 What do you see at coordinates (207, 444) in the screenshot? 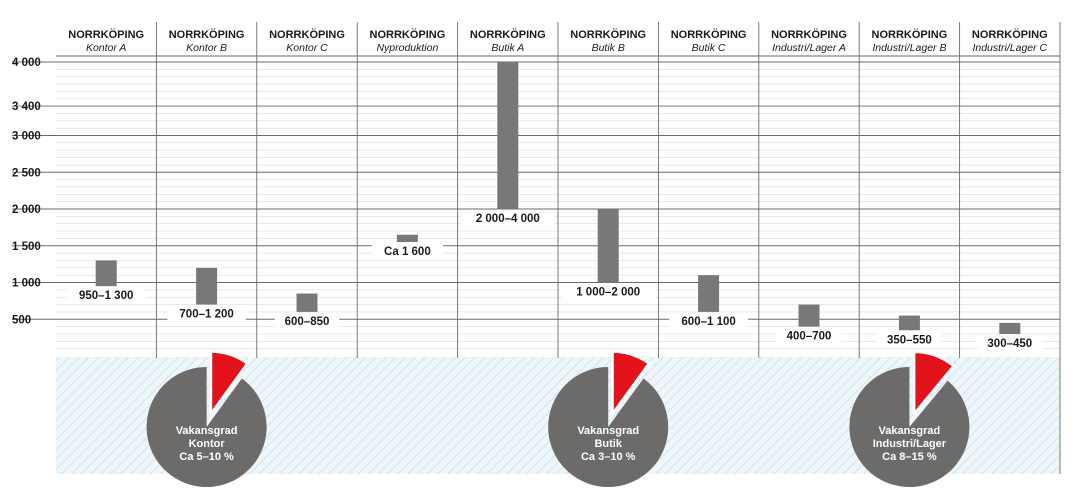
I see `pie-label-category: Kontor` at bounding box center [207, 444].